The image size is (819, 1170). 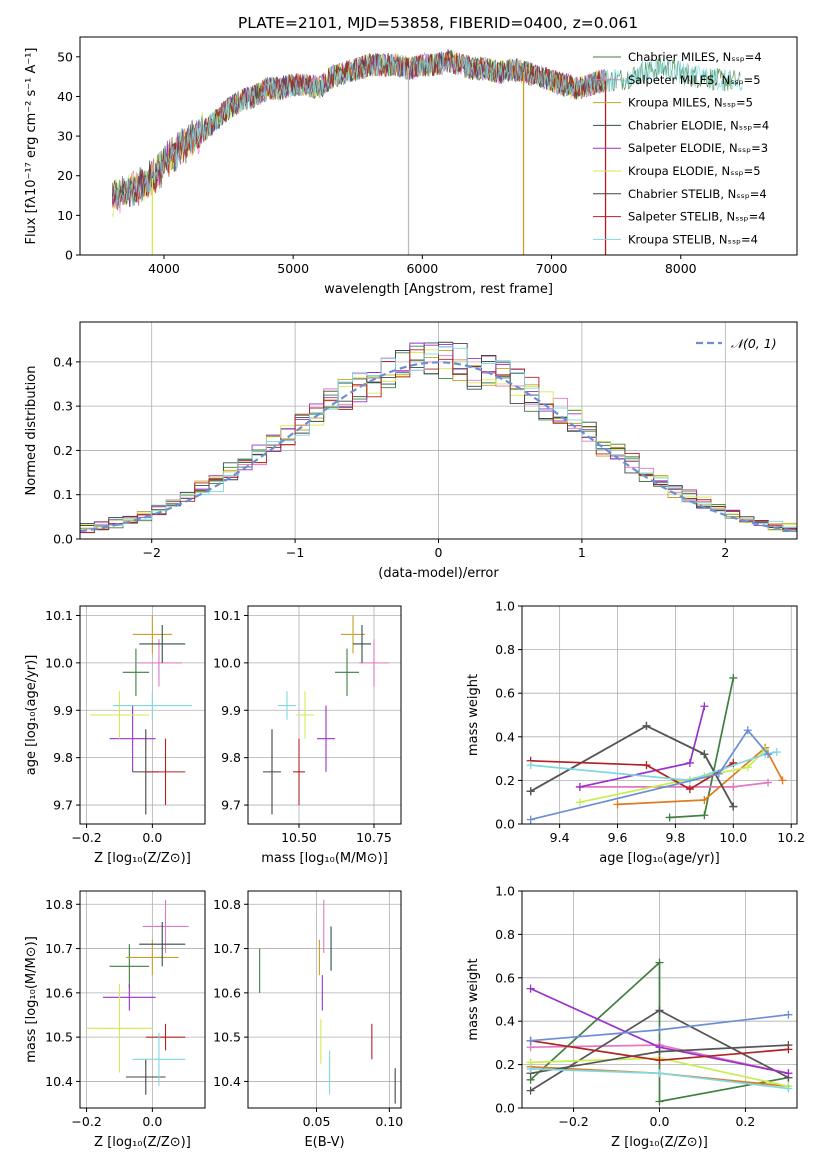 I want to click on x-tick-label: 0.05, so click(x=317, y=1121).